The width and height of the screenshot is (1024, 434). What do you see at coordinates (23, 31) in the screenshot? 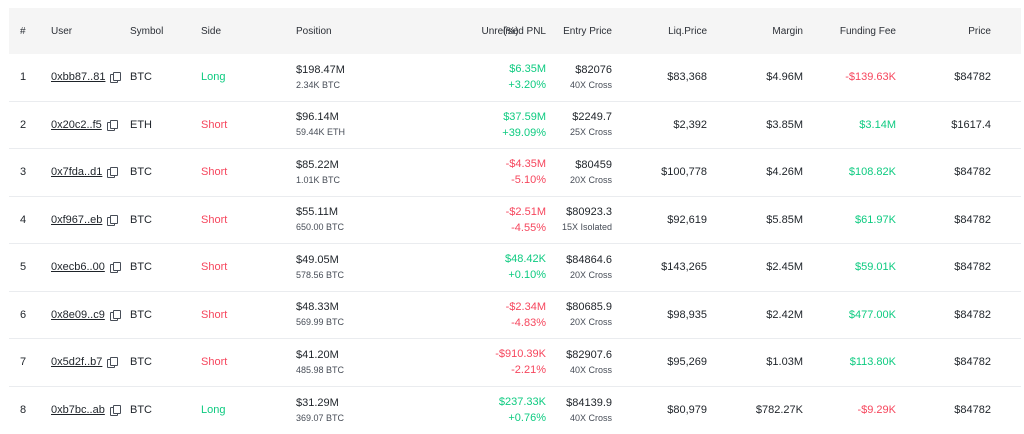
I see `header-index: #` at bounding box center [23, 31].